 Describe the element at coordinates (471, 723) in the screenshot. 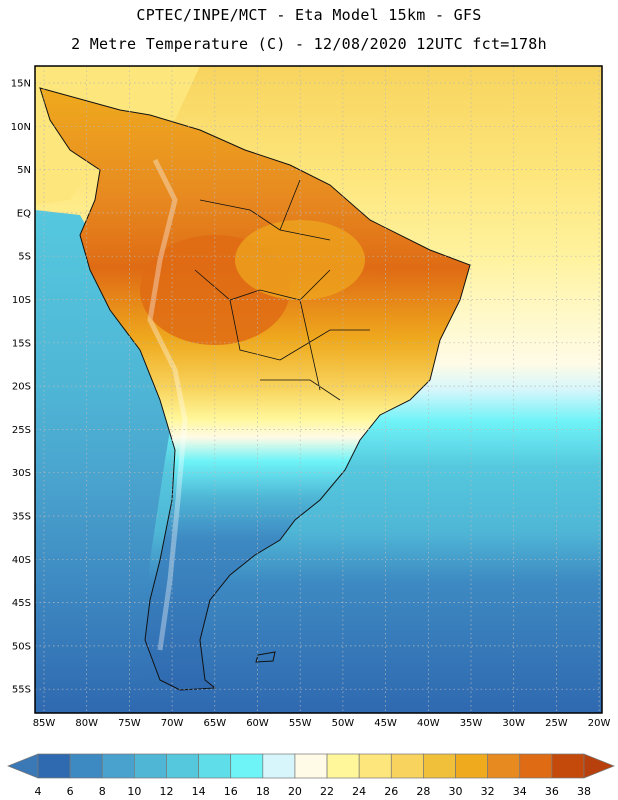

I see `lon-label: 35W` at that location.